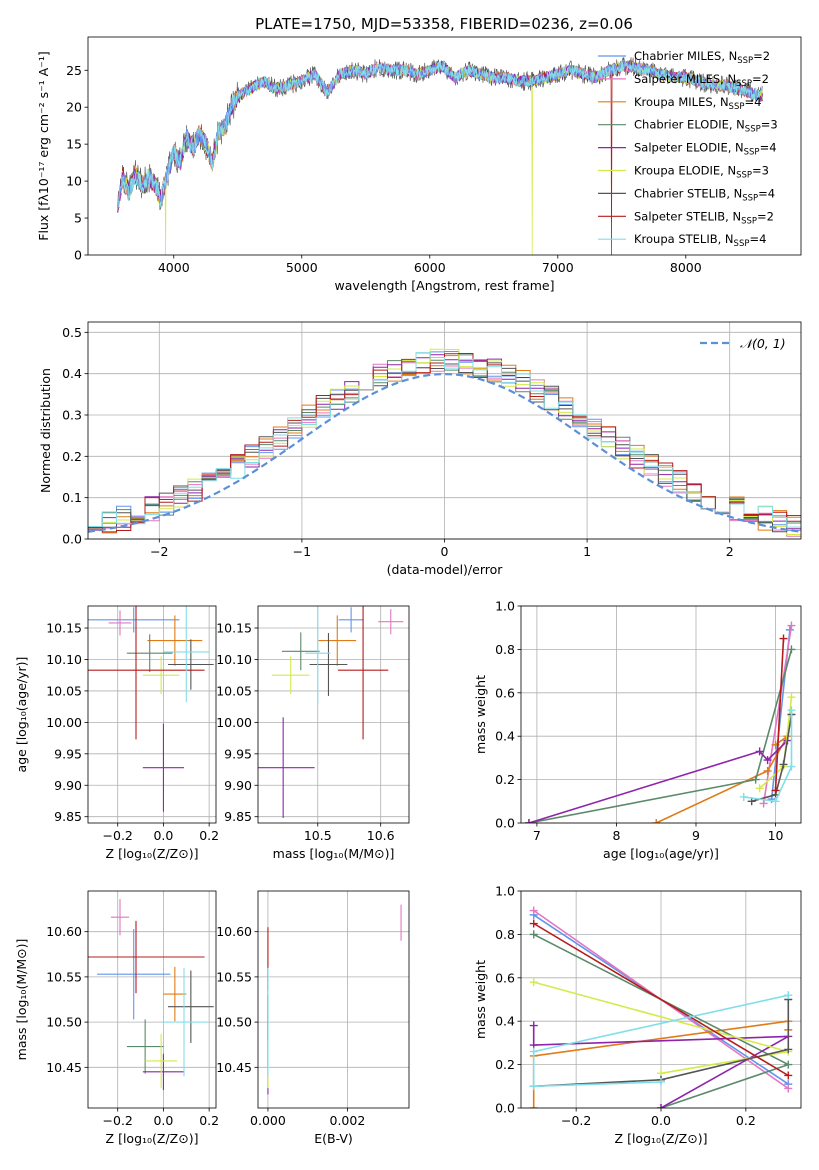 The height and width of the screenshot is (1170, 819). I want to click on weight-series-kroupa-stelib, so click(767, 756).